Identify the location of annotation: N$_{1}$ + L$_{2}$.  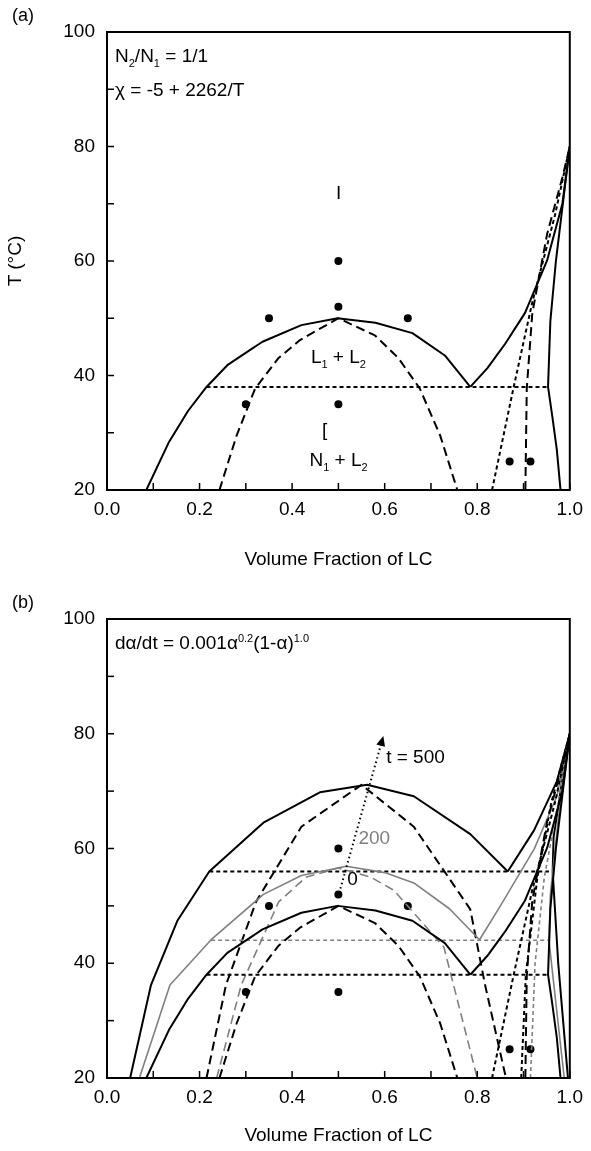
(338, 460).